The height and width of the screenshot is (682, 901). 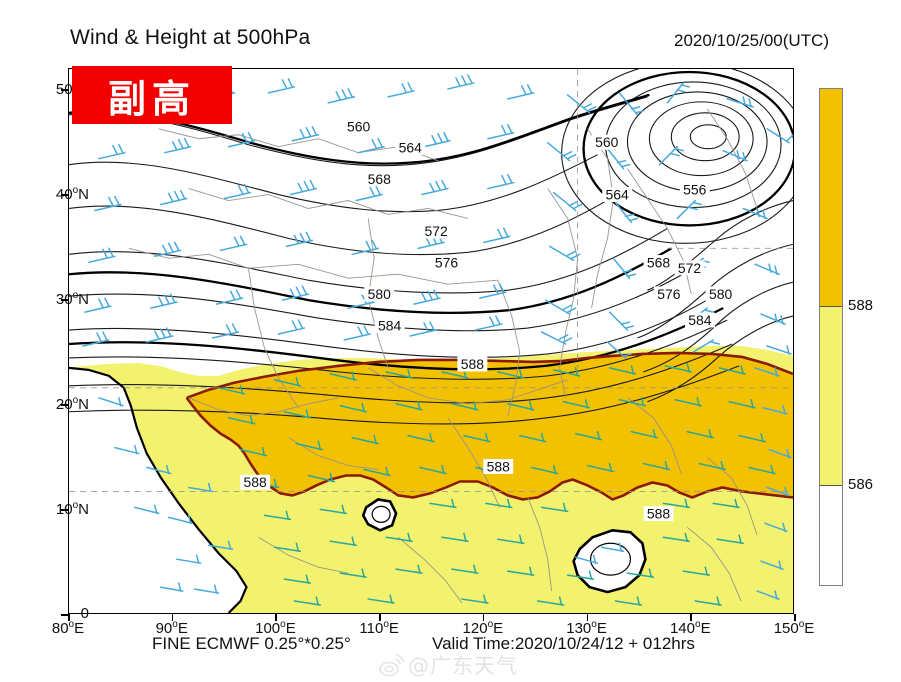 I want to click on shade-below-586-india, so click(x=158, y=490).